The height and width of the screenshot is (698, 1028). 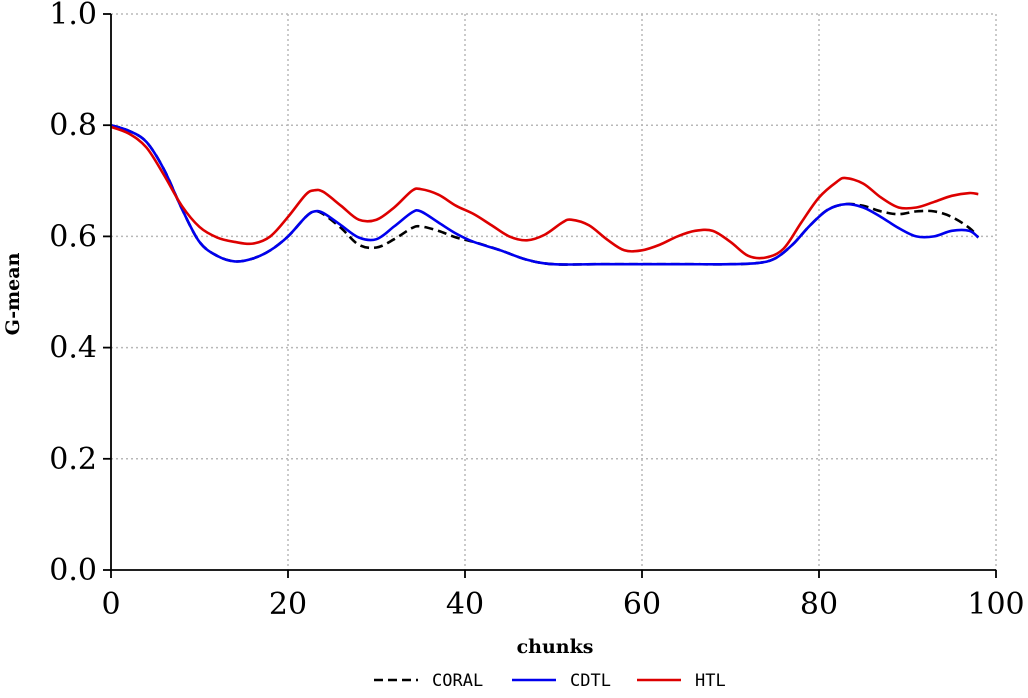 What do you see at coordinates (73, 348) in the screenshot?
I see `y-tick-label: 0.4` at bounding box center [73, 348].